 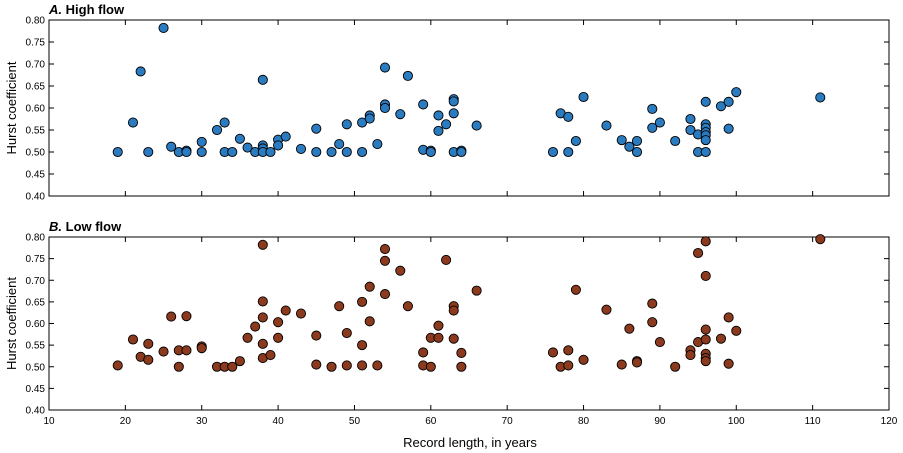 I want to click on y-tick-label: 0.60, so click(x=36, y=109).